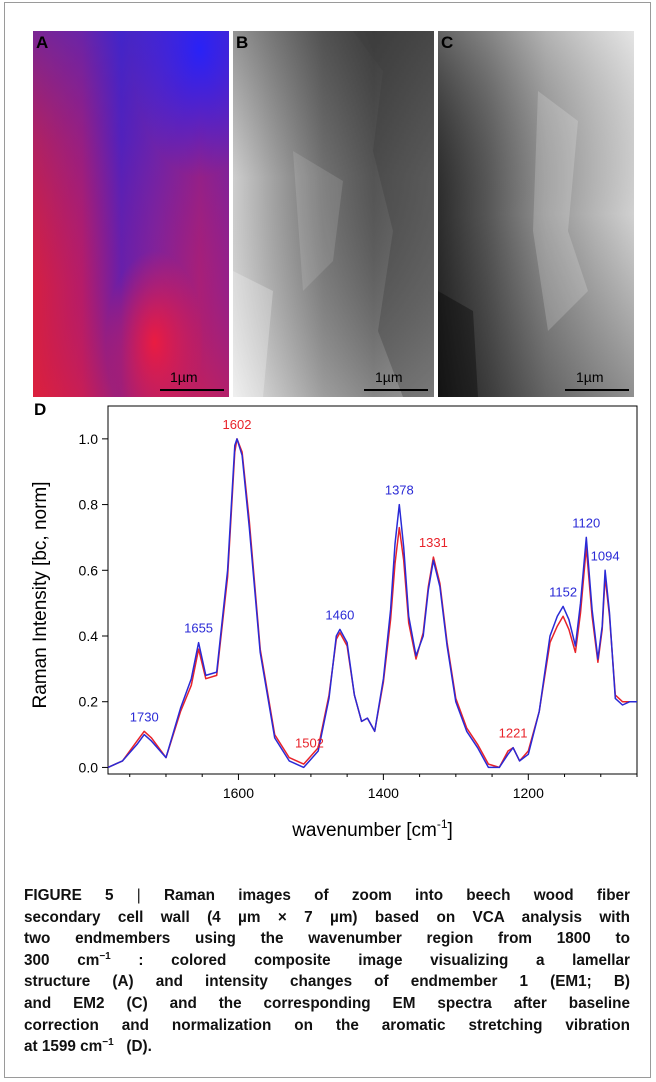 This screenshot has width=656, height=1082. Describe the element at coordinates (590, 377) in the screenshot. I see `panel-c-scale-label: 1µm` at that location.